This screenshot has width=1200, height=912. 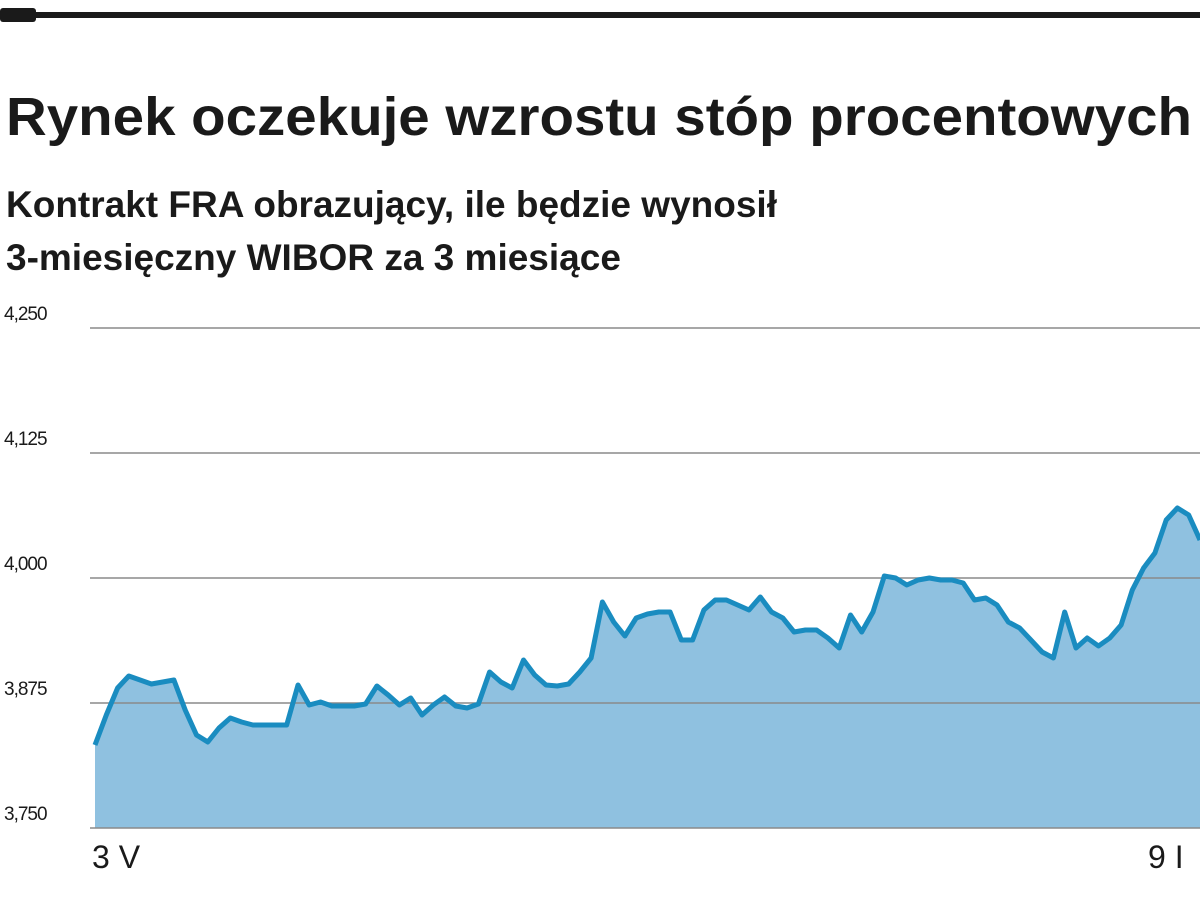 What do you see at coordinates (313, 257) in the screenshot?
I see `chart-subtitle: 3-miesięczny WIBOR za 3 miesiące` at bounding box center [313, 257].